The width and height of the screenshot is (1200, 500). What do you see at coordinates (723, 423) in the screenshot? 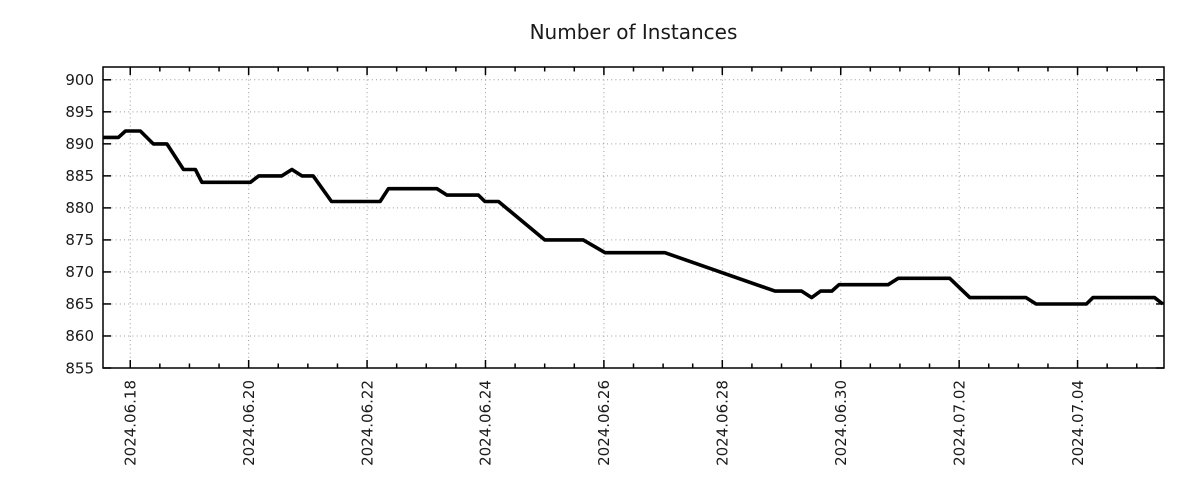
I see `x-tick-label: 2024.06.28` at bounding box center [723, 423].